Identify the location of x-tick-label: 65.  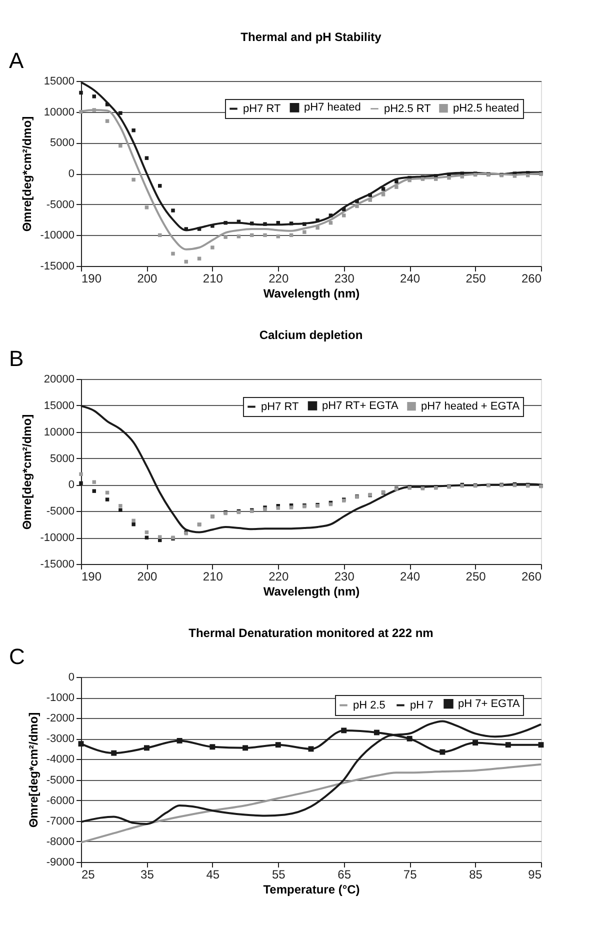
(345, 875).